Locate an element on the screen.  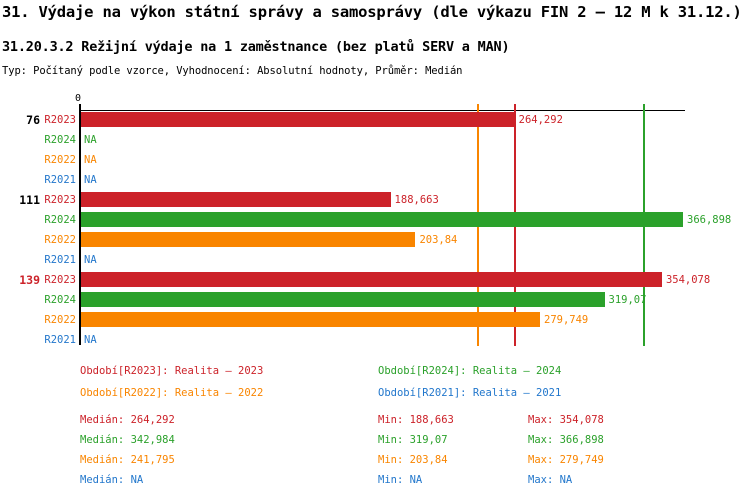
axis-zero-tick-mark is located at coordinates (80, 106).